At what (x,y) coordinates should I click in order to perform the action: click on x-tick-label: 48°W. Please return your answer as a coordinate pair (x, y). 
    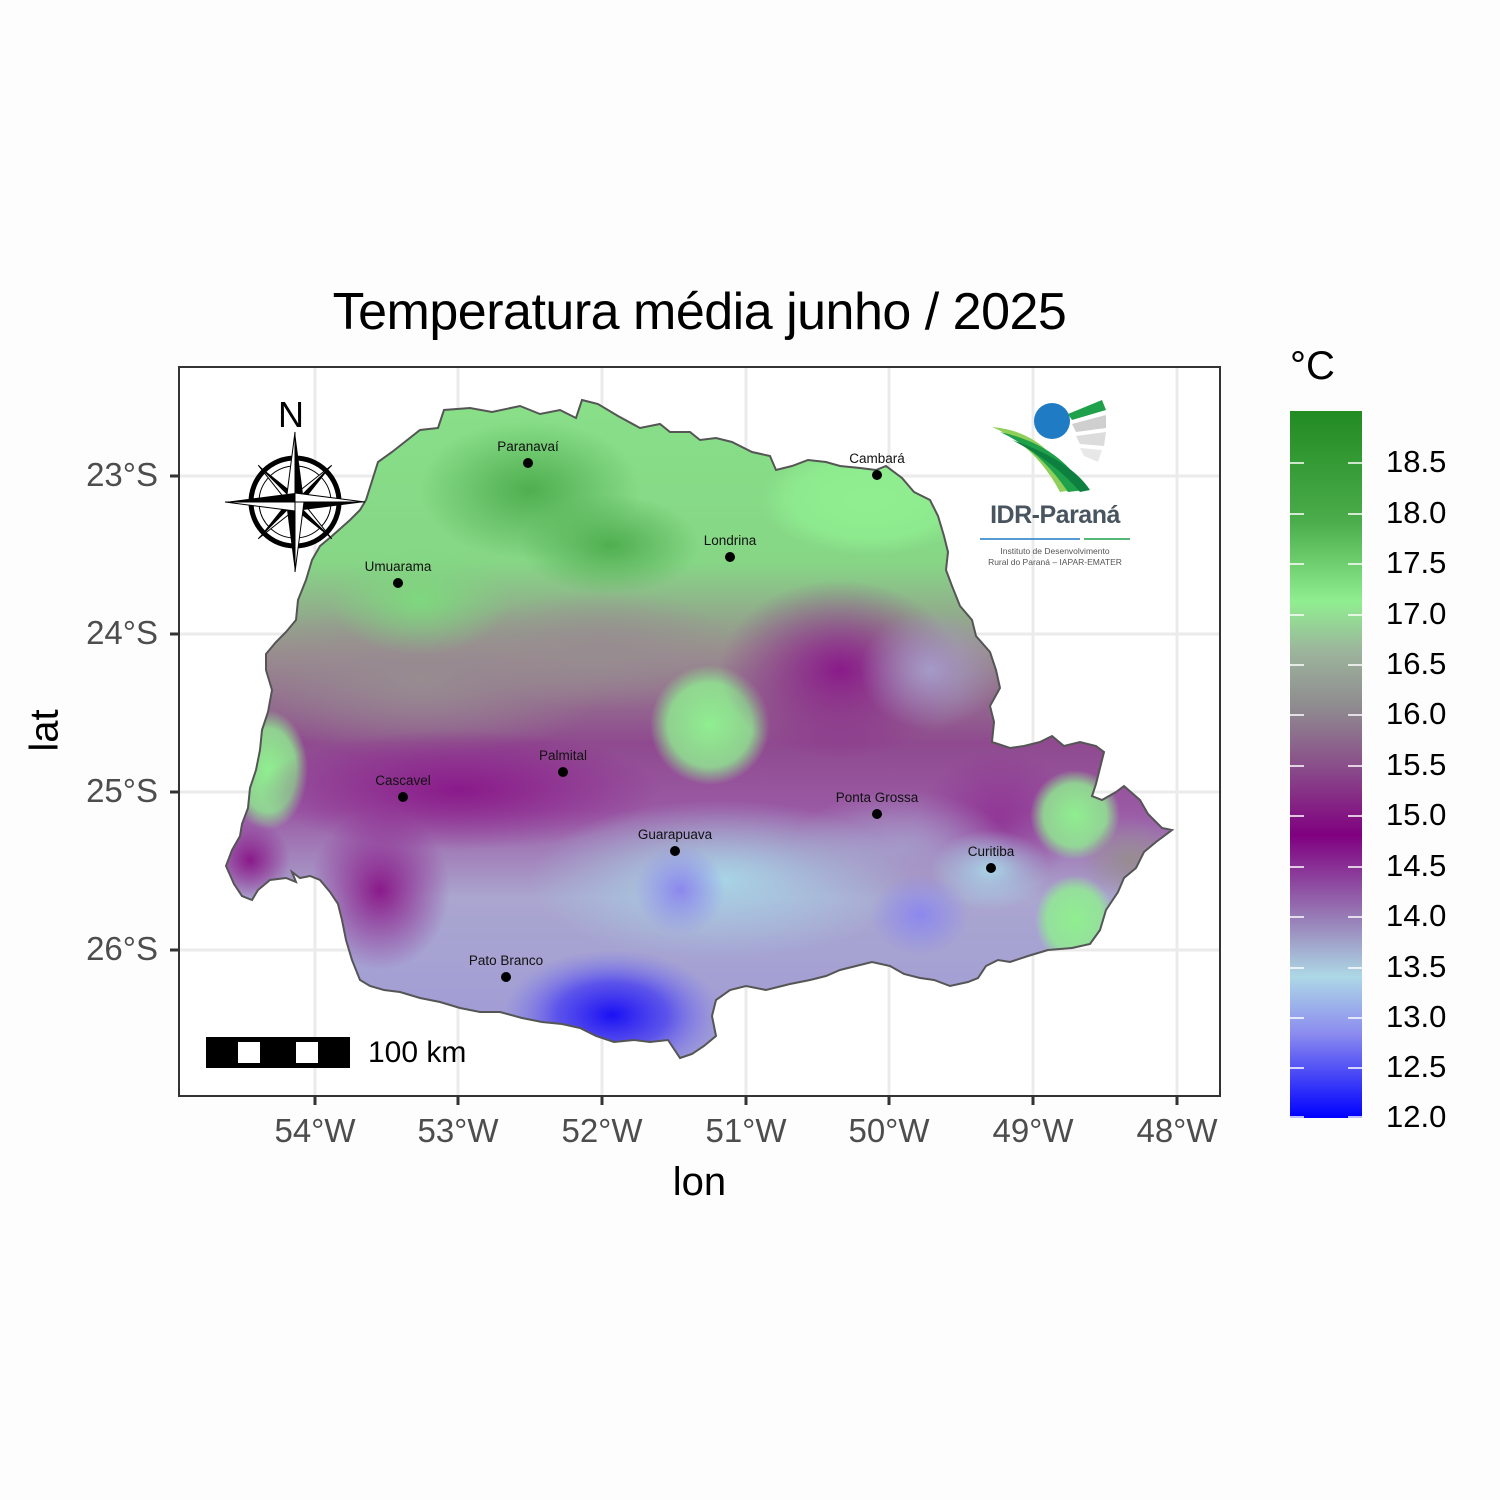
    Looking at the image, I should click on (1177, 1130).